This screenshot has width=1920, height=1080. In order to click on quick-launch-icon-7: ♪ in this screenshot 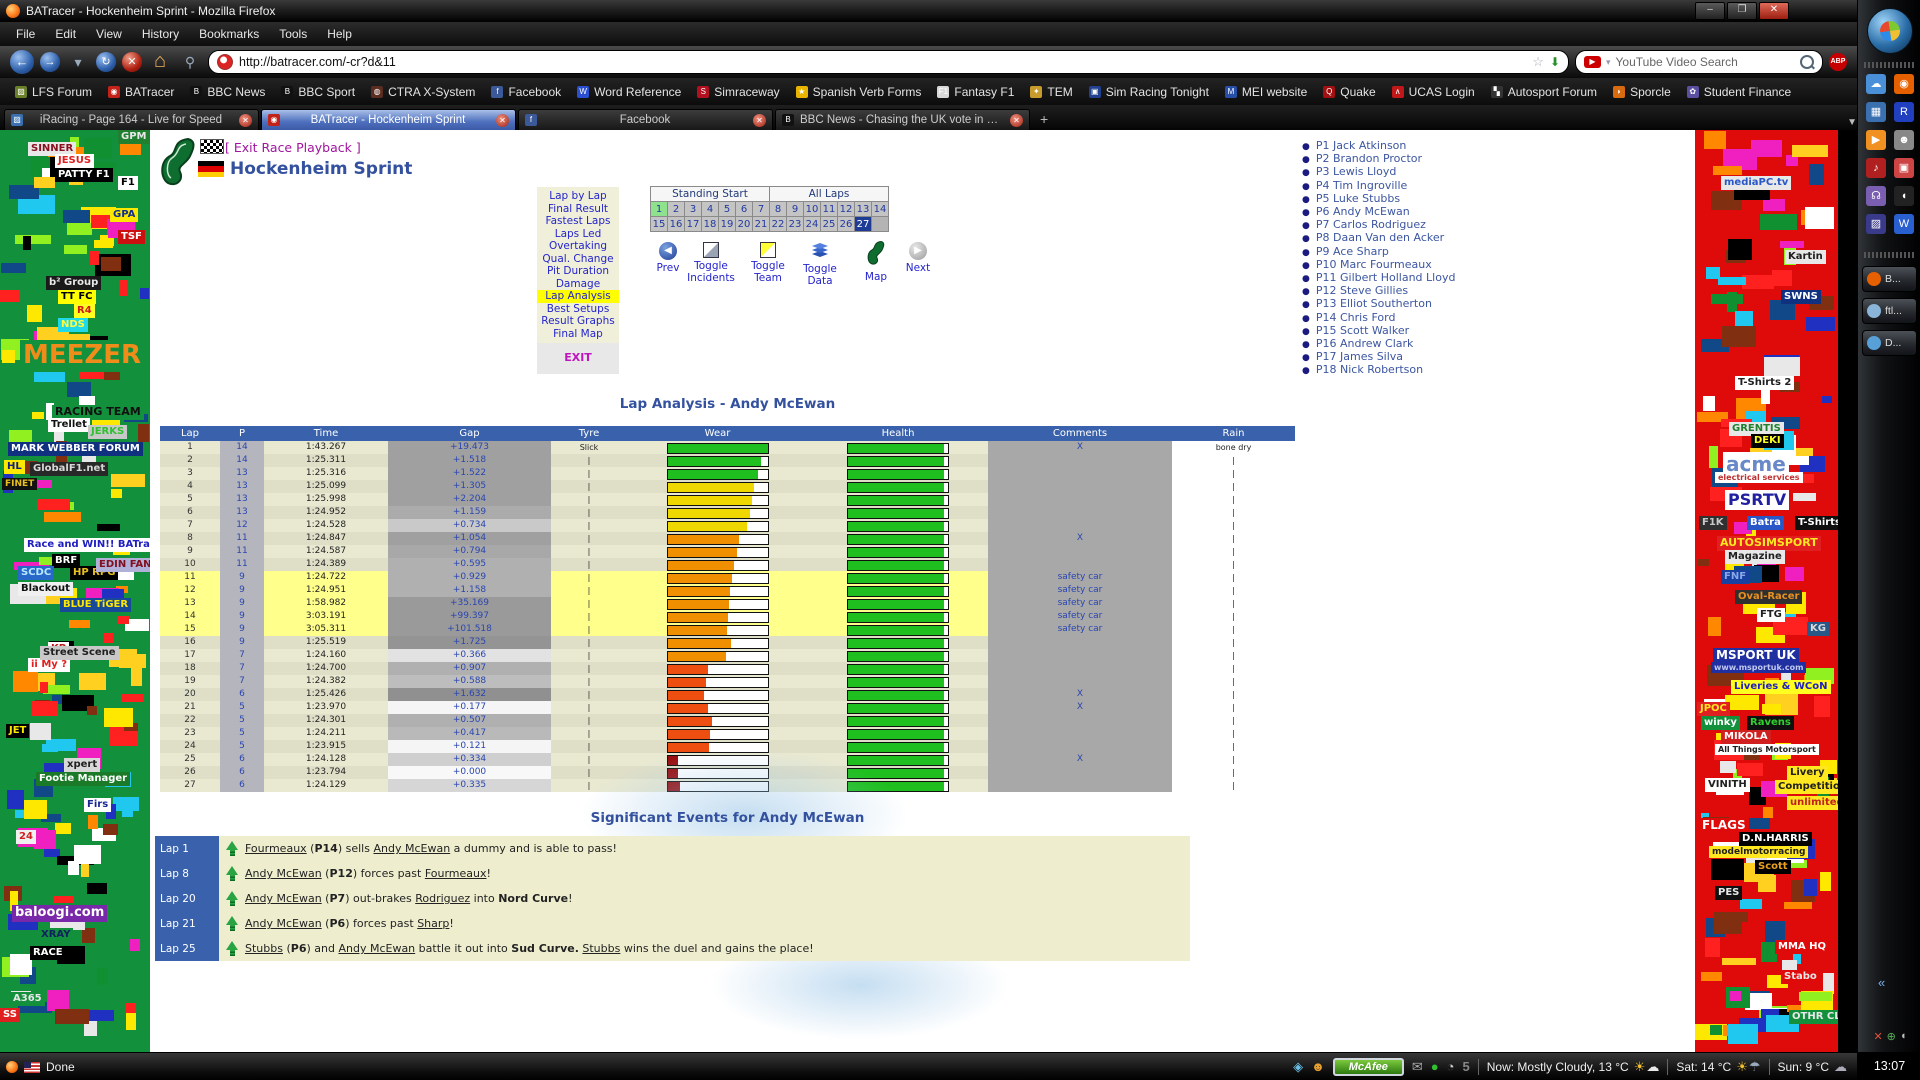, I will do `click(1876, 168)`.